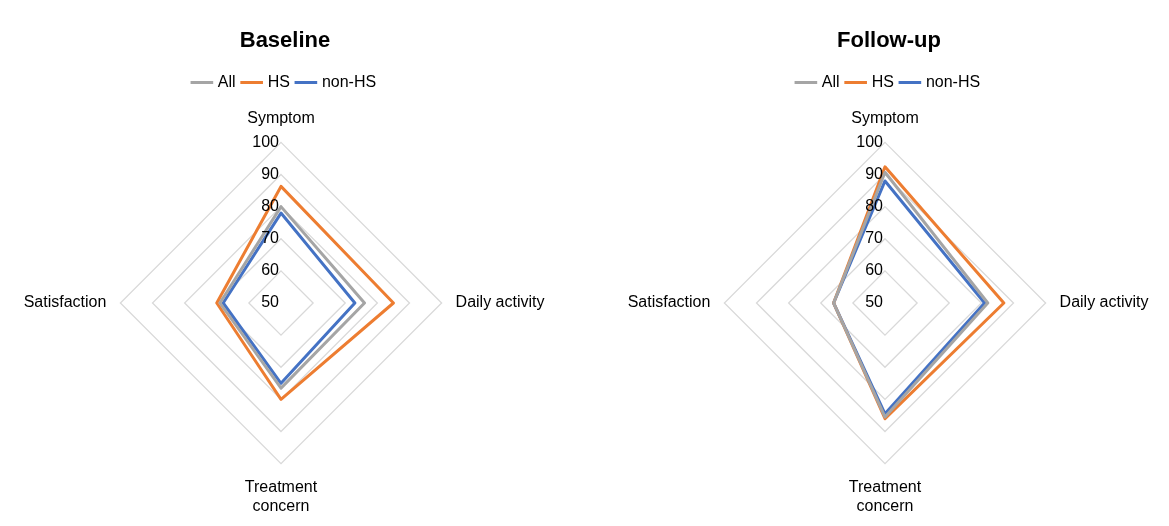 This screenshot has width=1169, height=526. I want to click on y-tick-label: 70, so click(874, 238).